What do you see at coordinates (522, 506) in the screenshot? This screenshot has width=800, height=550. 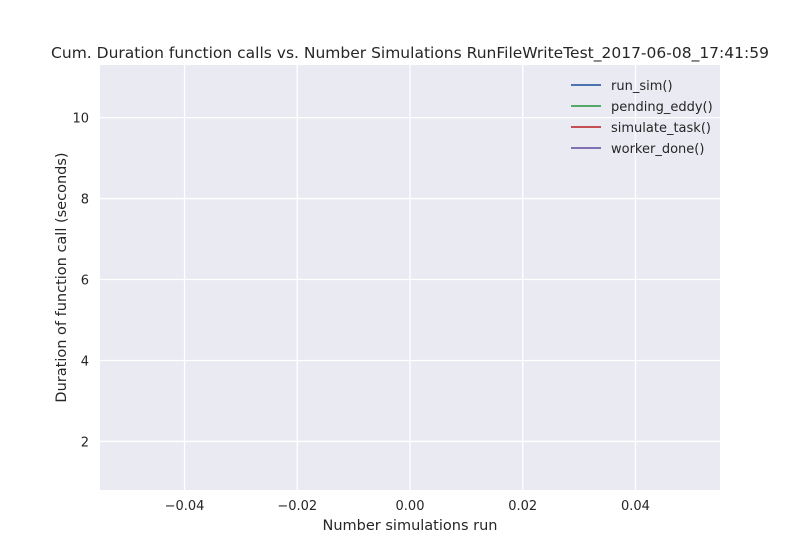 I see `x-tick-label: 0.02` at bounding box center [522, 506].